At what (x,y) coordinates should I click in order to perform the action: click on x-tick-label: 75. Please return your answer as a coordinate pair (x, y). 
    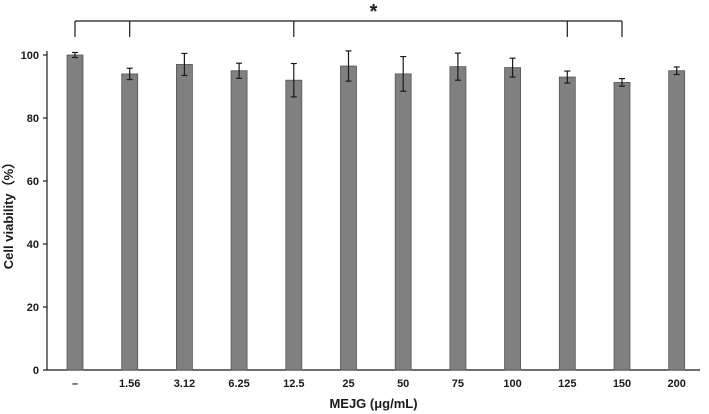
    Looking at the image, I should click on (458, 384).